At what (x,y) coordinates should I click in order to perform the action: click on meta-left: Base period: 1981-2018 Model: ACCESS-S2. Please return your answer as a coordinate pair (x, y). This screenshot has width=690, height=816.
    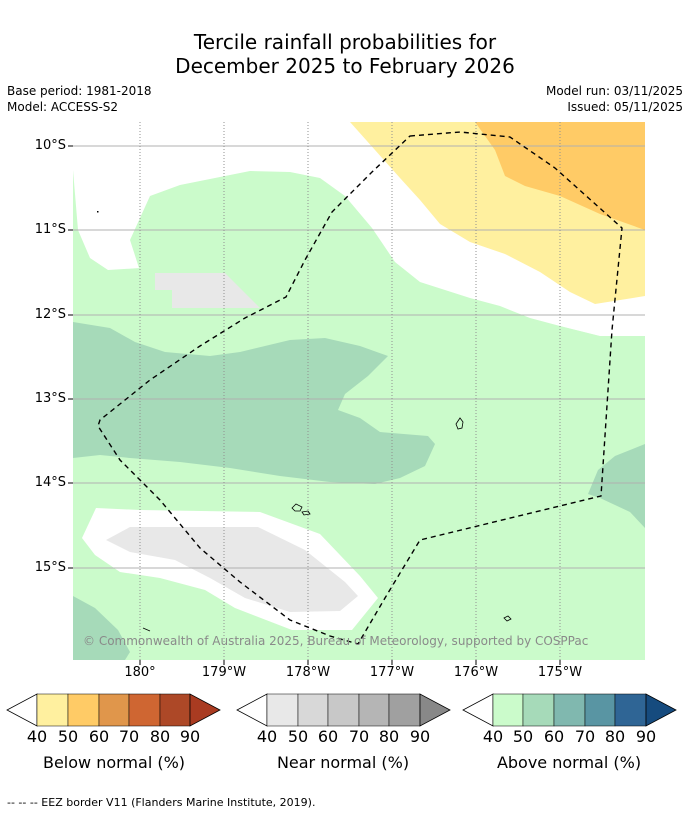
    Looking at the image, I should click on (79, 99).